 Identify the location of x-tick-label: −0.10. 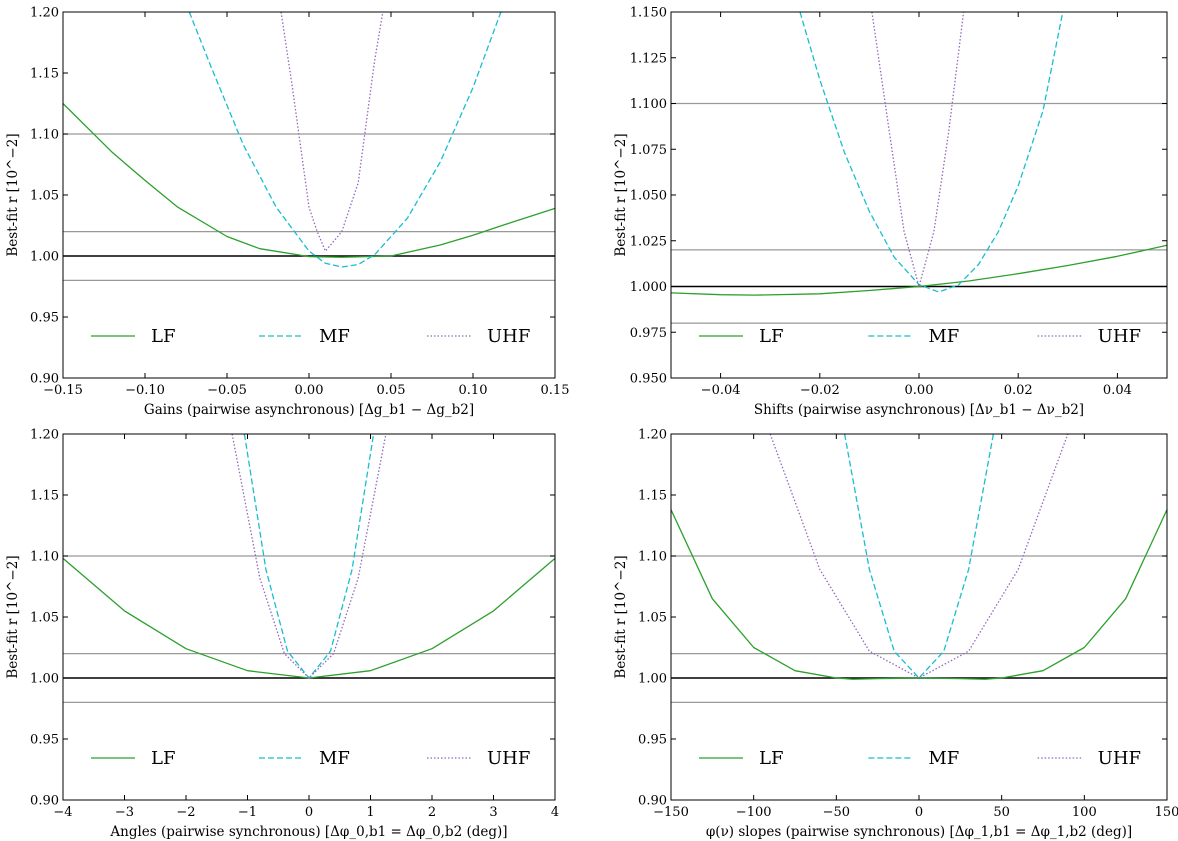
(145, 390).